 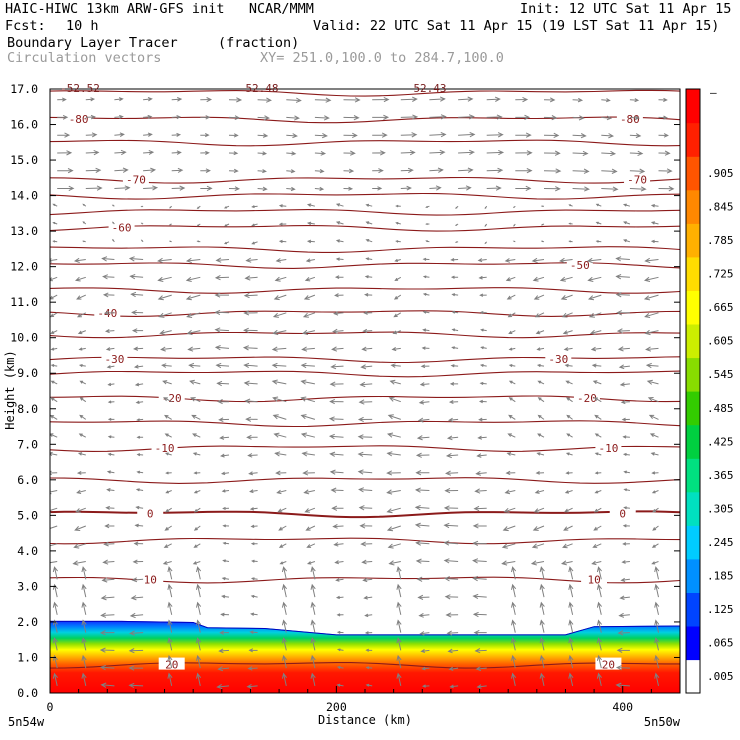 What do you see at coordinates (27, 444) in the screenshot?
I see `y-tick-label: 7.0` at bounding box center [27, 444].